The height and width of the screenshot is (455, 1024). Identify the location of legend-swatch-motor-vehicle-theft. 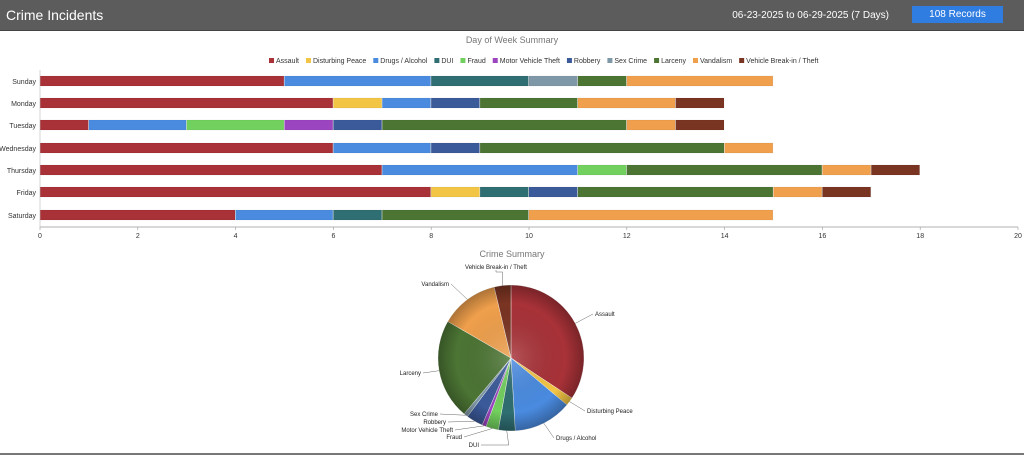
(495, 60).